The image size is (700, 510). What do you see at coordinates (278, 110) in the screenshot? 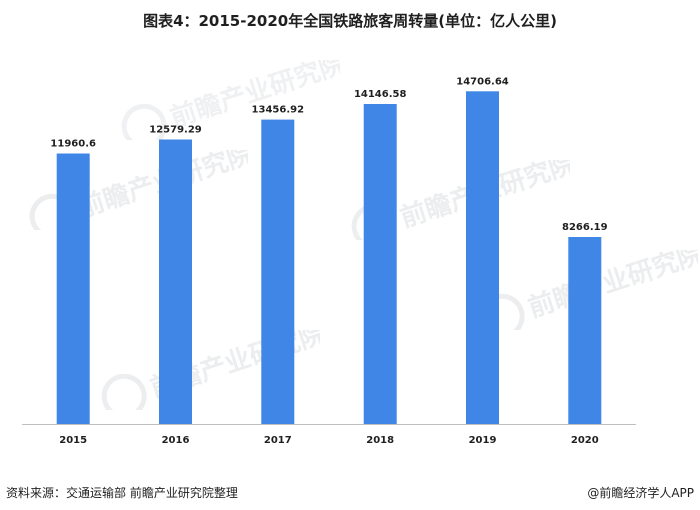
I see `data-label-2017: 13456.92` at bounding box center [278, 110].